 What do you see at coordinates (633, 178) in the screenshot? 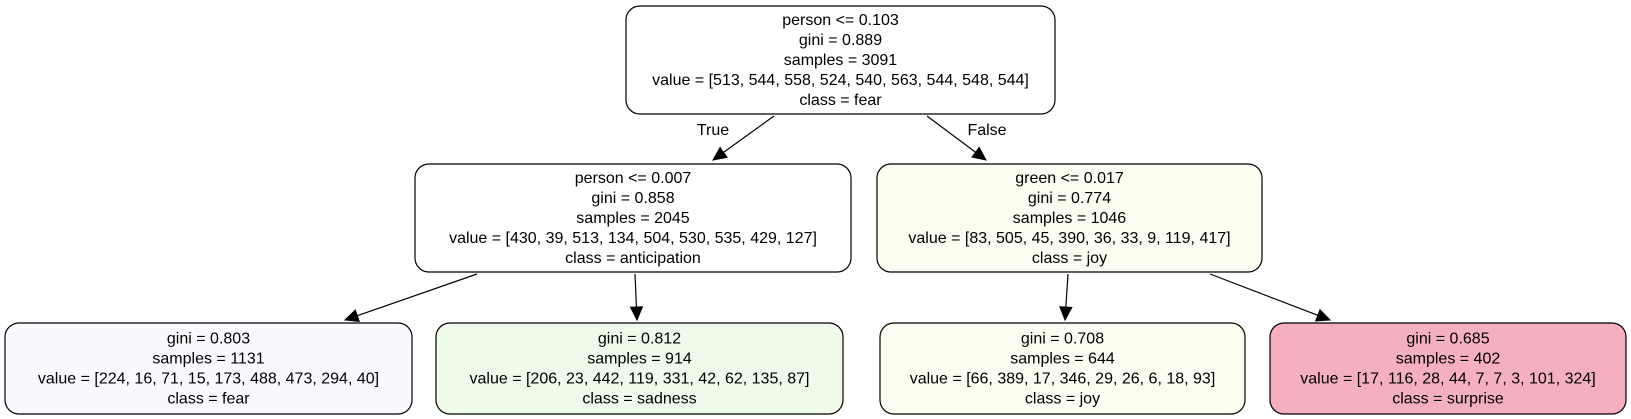
I see `node-text-line: person <= 0.007` at bounding box center [633, 178].